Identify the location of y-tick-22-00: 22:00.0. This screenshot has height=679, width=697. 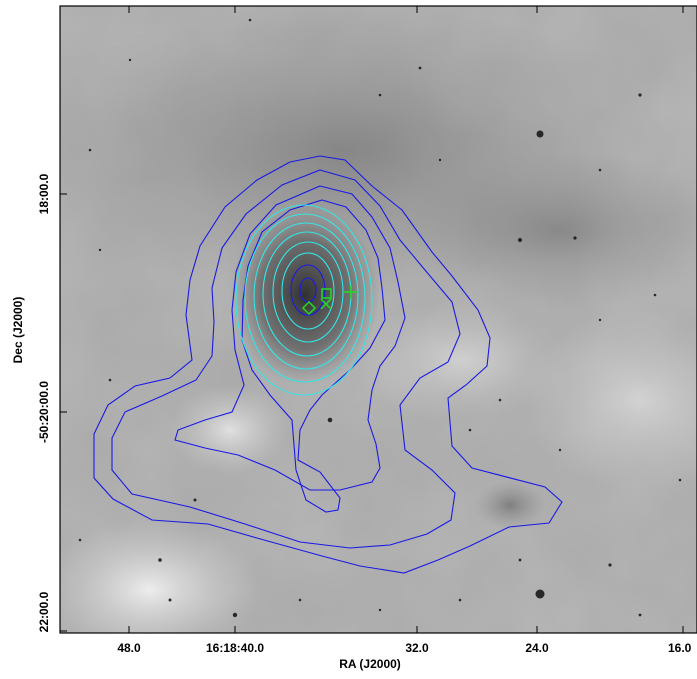
(44, 611).